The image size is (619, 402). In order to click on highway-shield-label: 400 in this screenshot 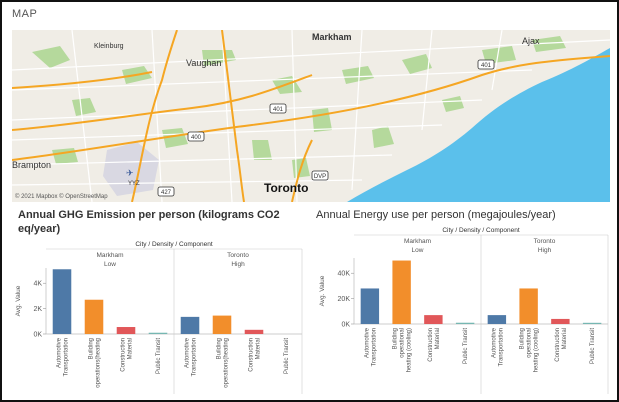, I will do `click(196, 138)`.